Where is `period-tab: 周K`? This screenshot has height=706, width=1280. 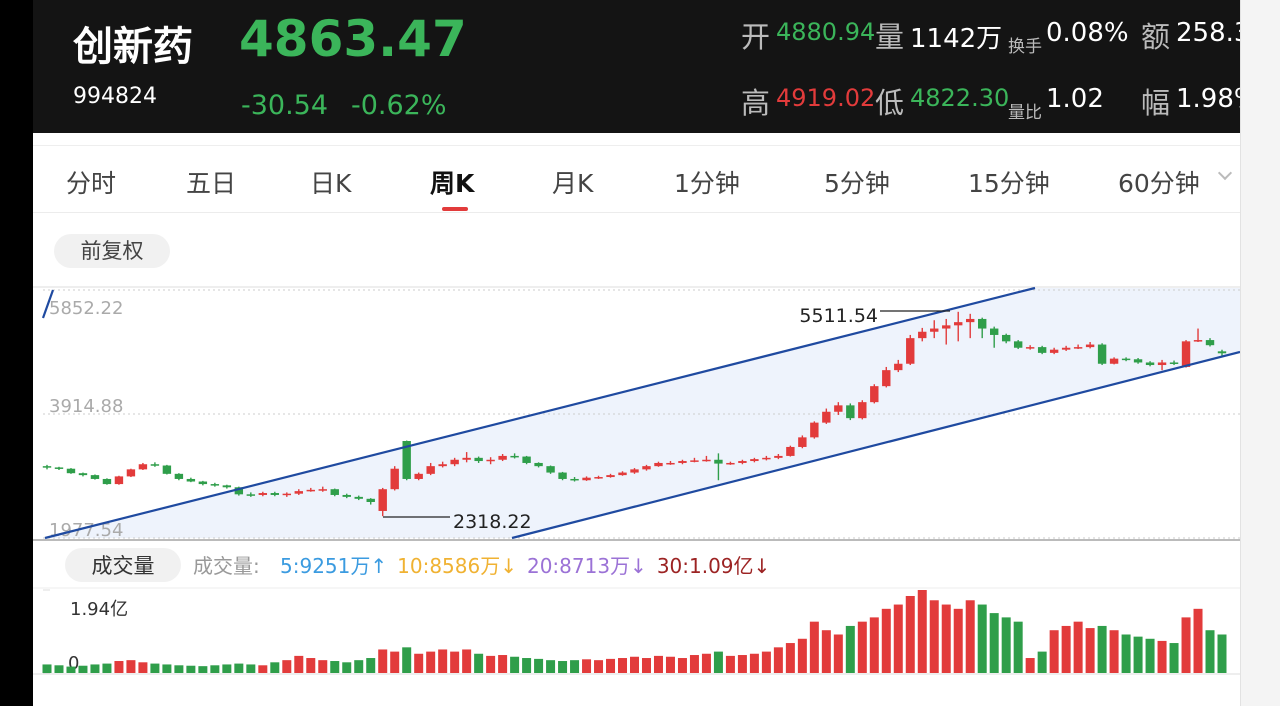 period-tab: 周K is located at coordinates (452, 183).